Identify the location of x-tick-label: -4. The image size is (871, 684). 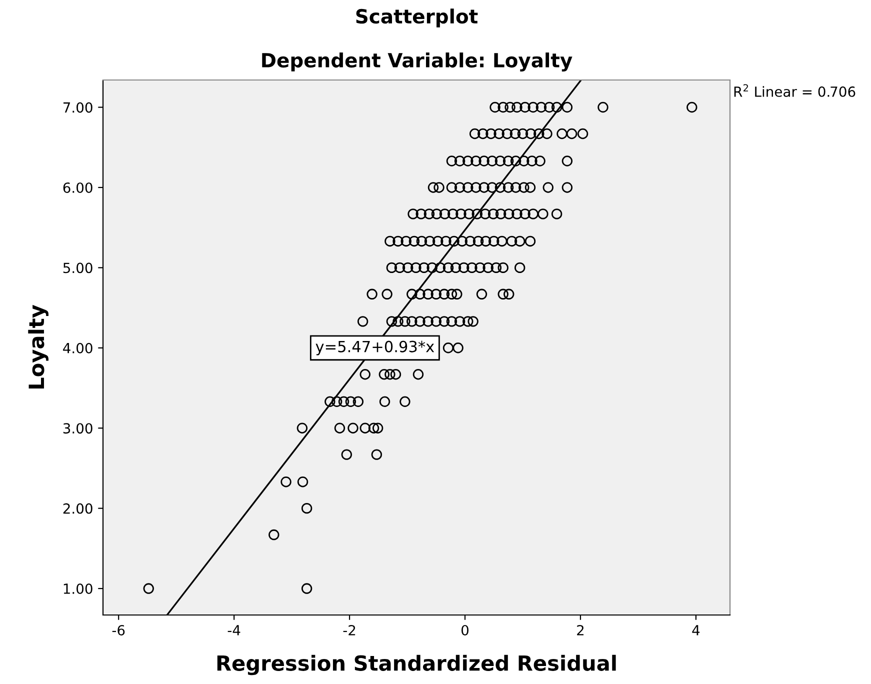
(234, 630).